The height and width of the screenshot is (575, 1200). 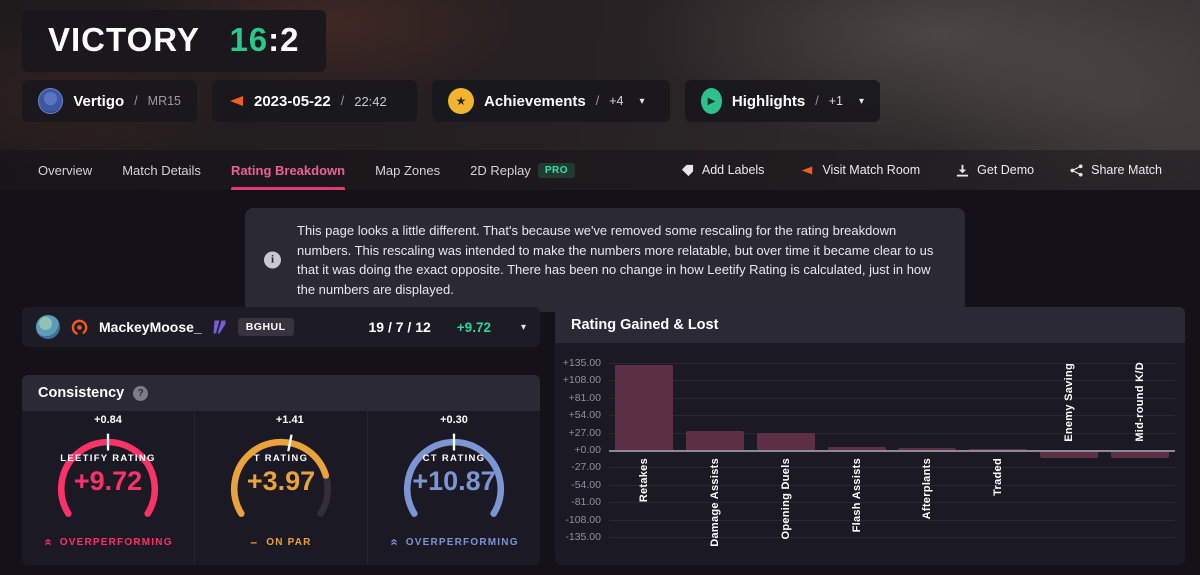 What do you see at coordinates (785, 499) in the screenshot?
I see `bar-label: Opening Duels` at bounding box center [785, 499].